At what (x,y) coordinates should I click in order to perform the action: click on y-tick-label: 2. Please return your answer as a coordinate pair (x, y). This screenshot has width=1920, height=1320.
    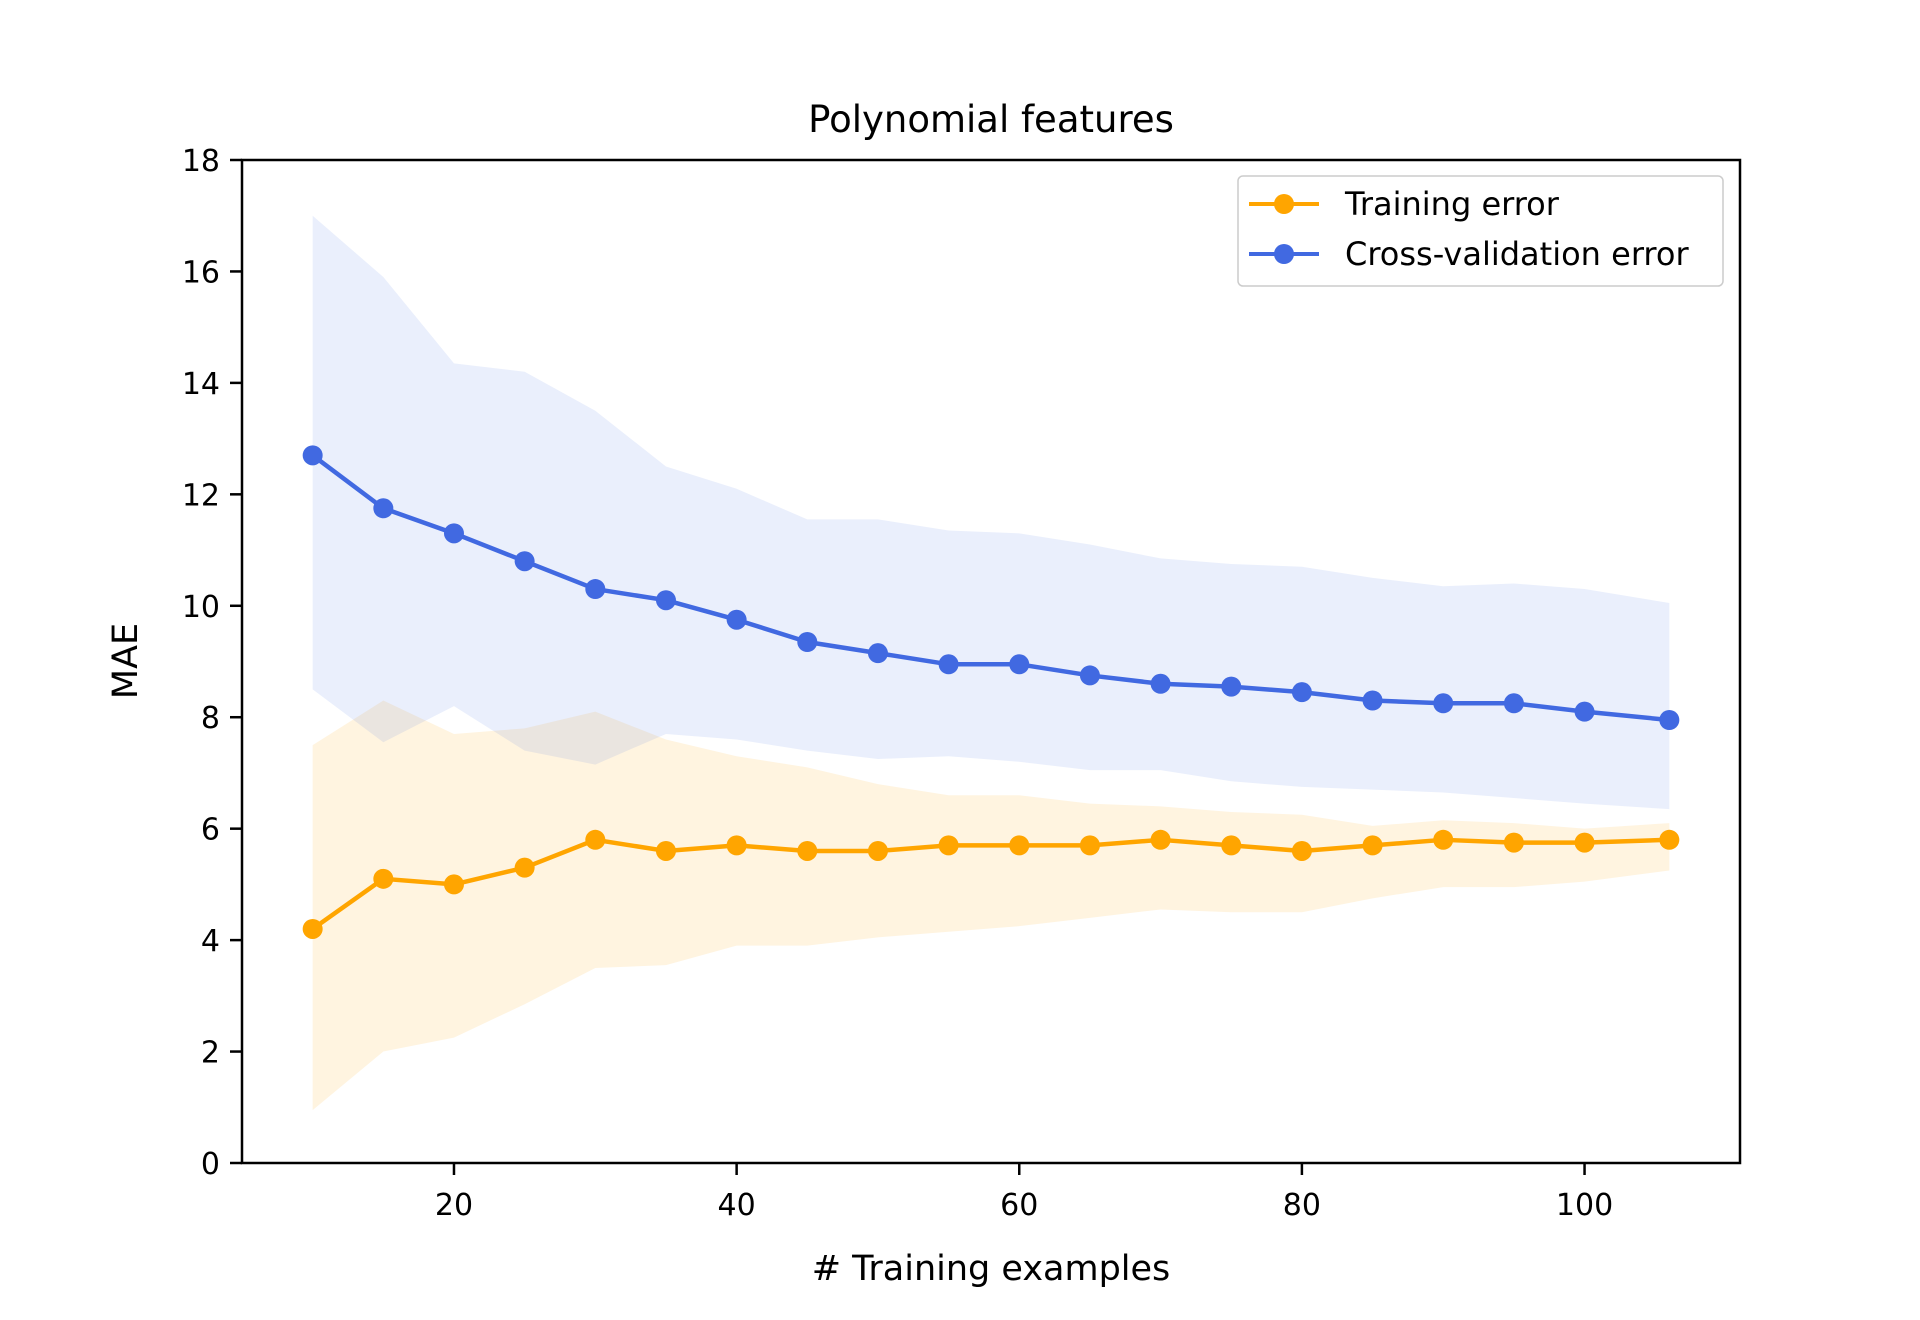
    Looking at the image, I should click on (210, 1053).